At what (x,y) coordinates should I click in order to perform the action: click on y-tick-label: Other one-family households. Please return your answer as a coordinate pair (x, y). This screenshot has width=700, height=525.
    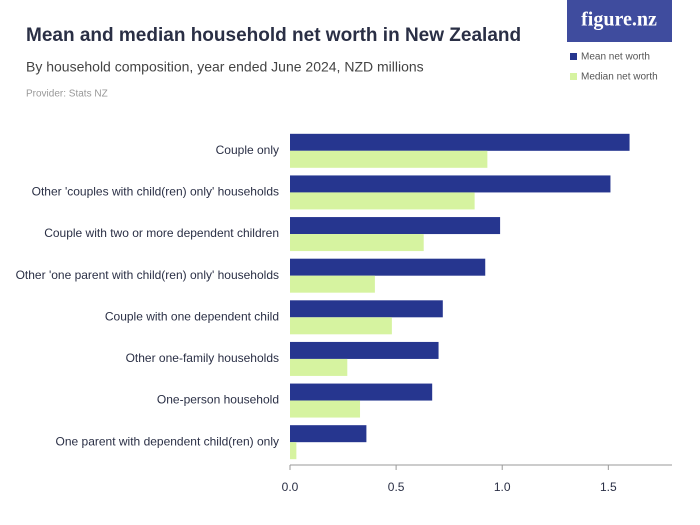
    Looking at the image, I should click on (202, 358).